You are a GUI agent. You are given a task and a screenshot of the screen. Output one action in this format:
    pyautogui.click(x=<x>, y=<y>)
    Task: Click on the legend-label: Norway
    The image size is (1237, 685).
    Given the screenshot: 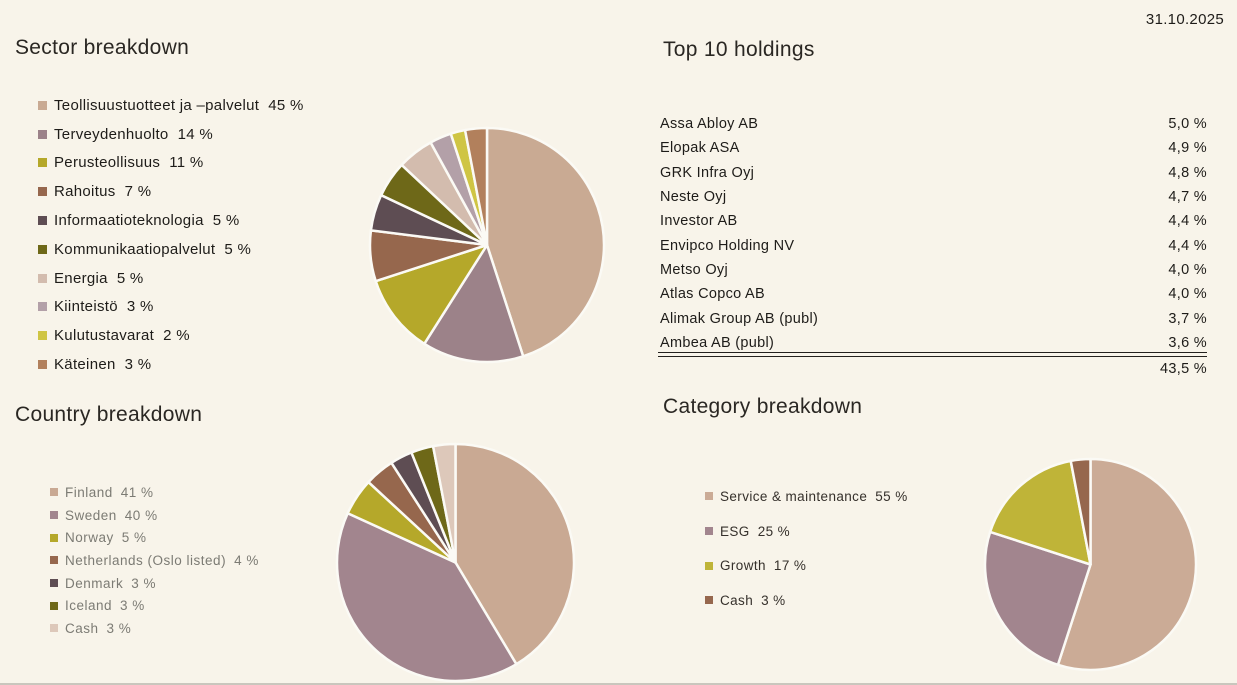 What is the action you would take?
    pyautogui.click(x=89, y=538)
    